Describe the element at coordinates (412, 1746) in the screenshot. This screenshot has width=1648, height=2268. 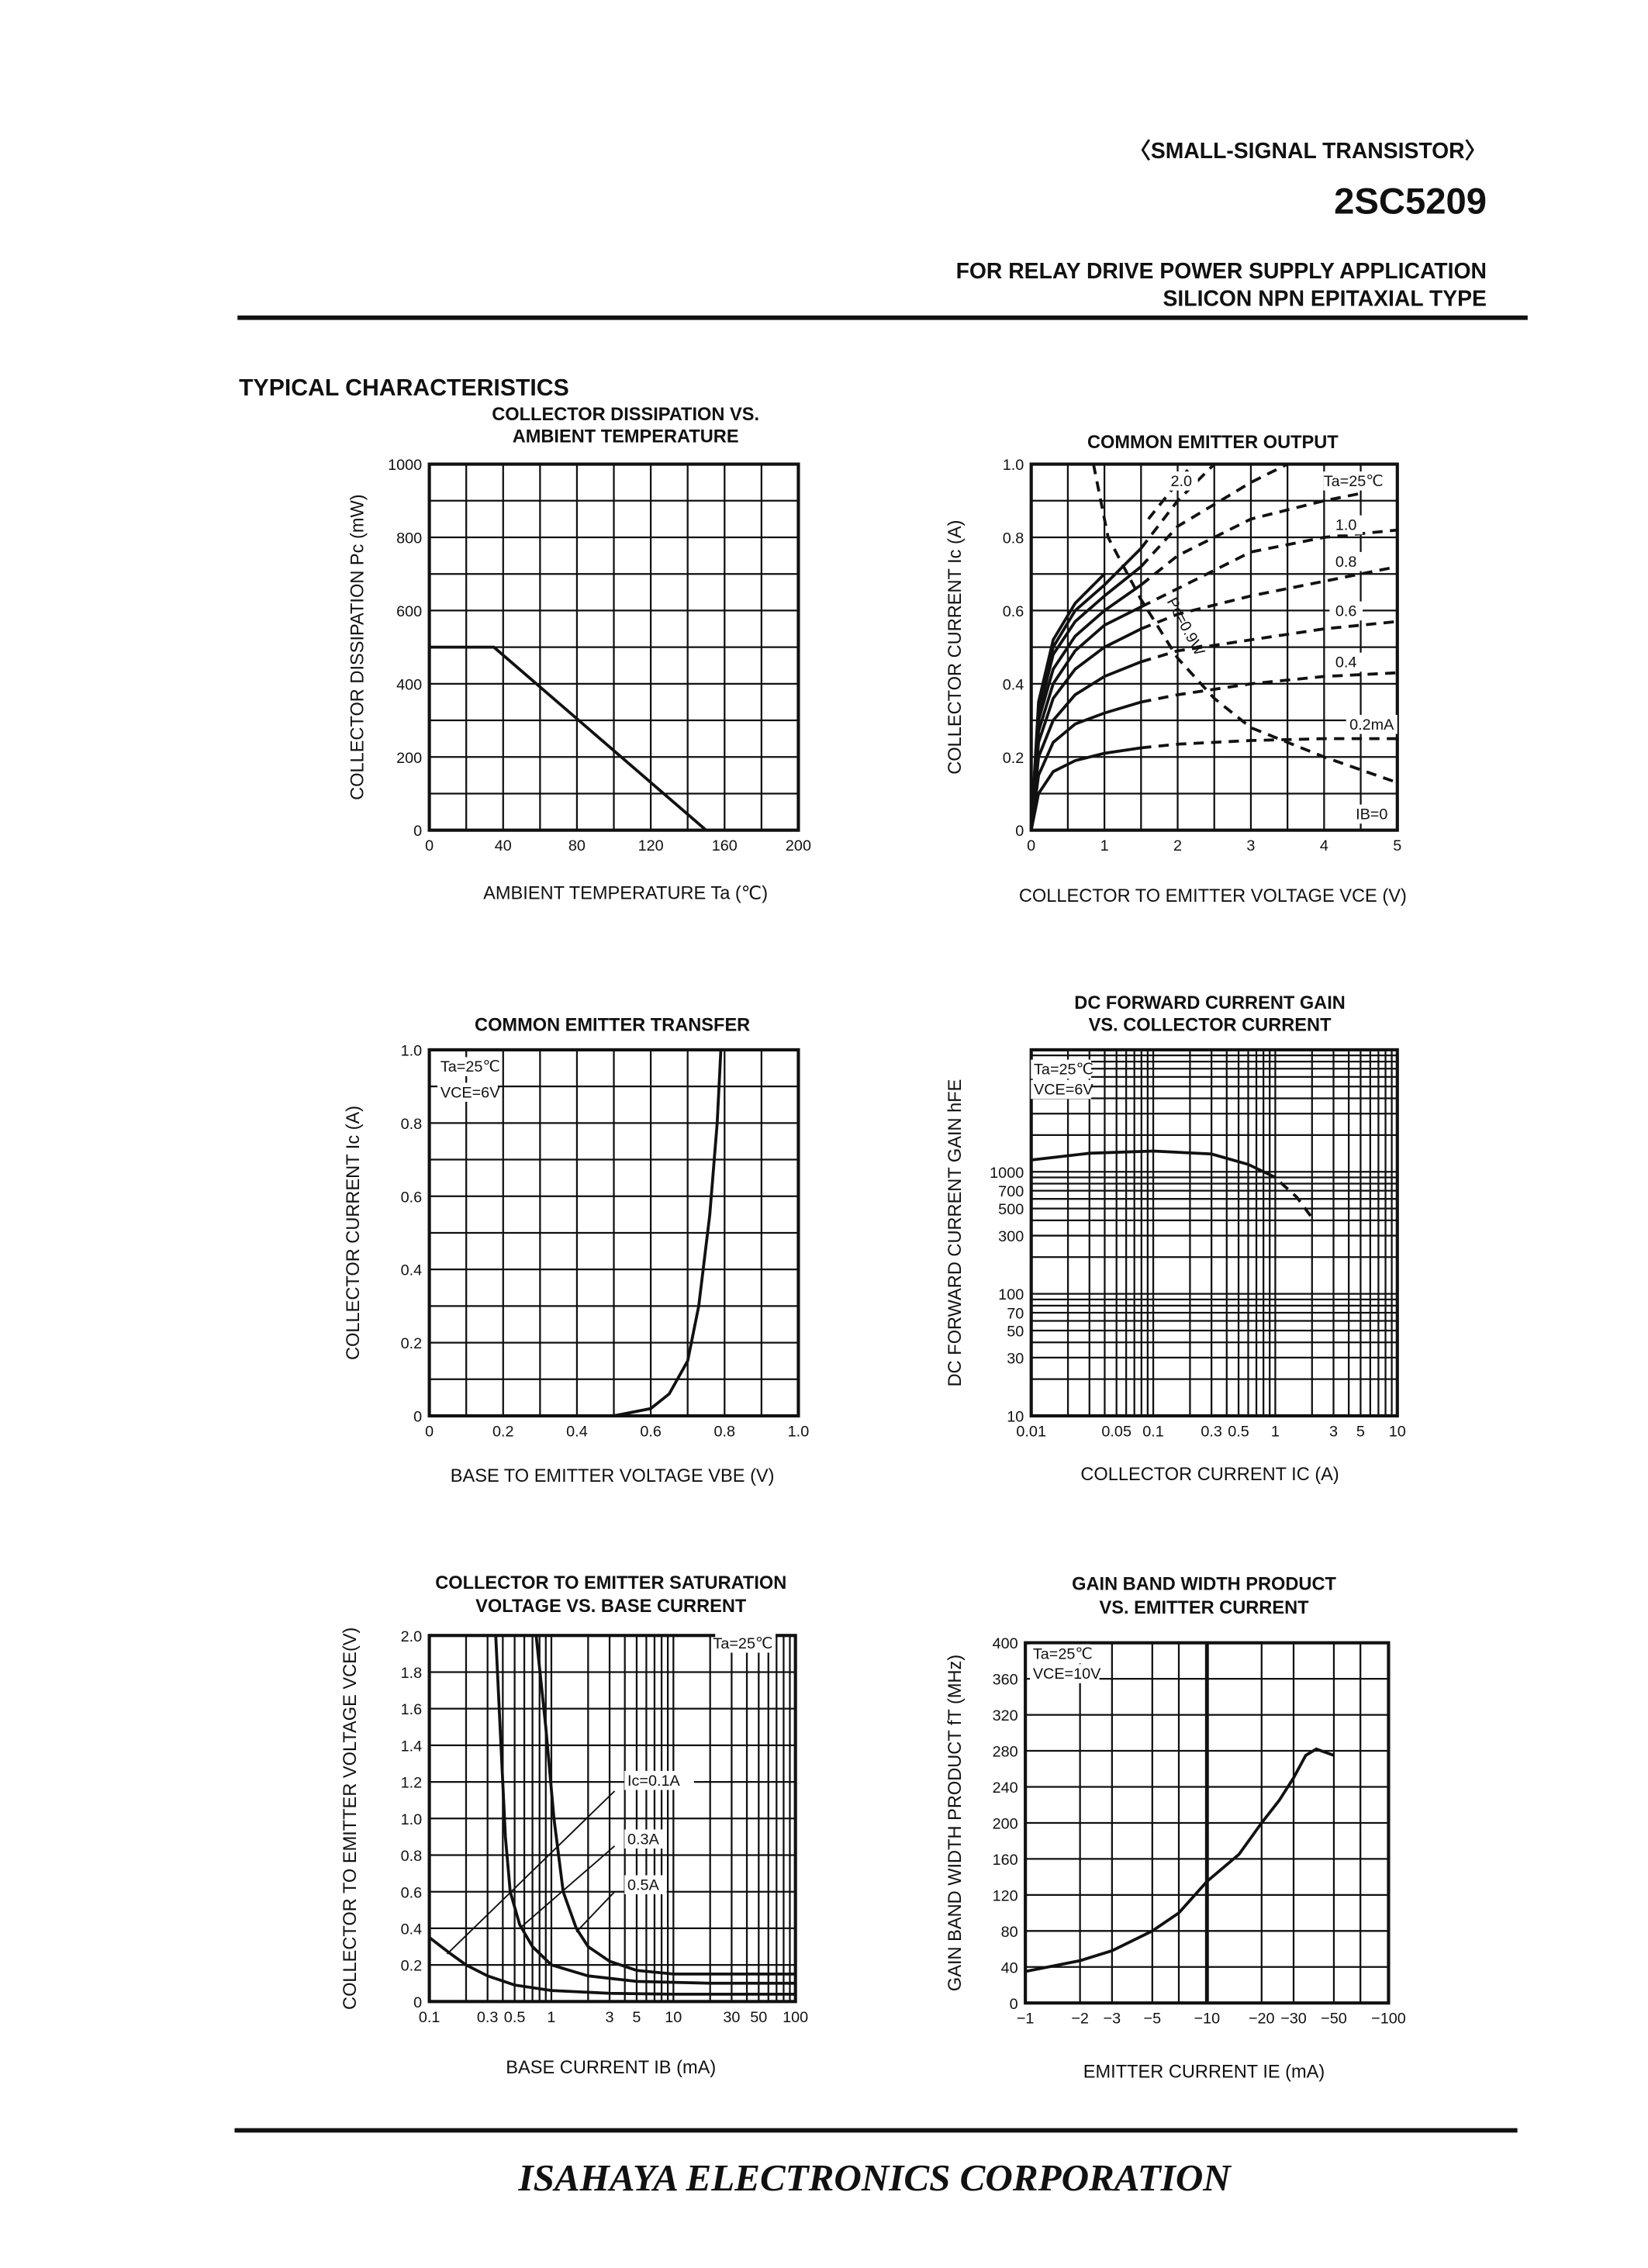
I see `y-tick-label: 1.4` at that location.